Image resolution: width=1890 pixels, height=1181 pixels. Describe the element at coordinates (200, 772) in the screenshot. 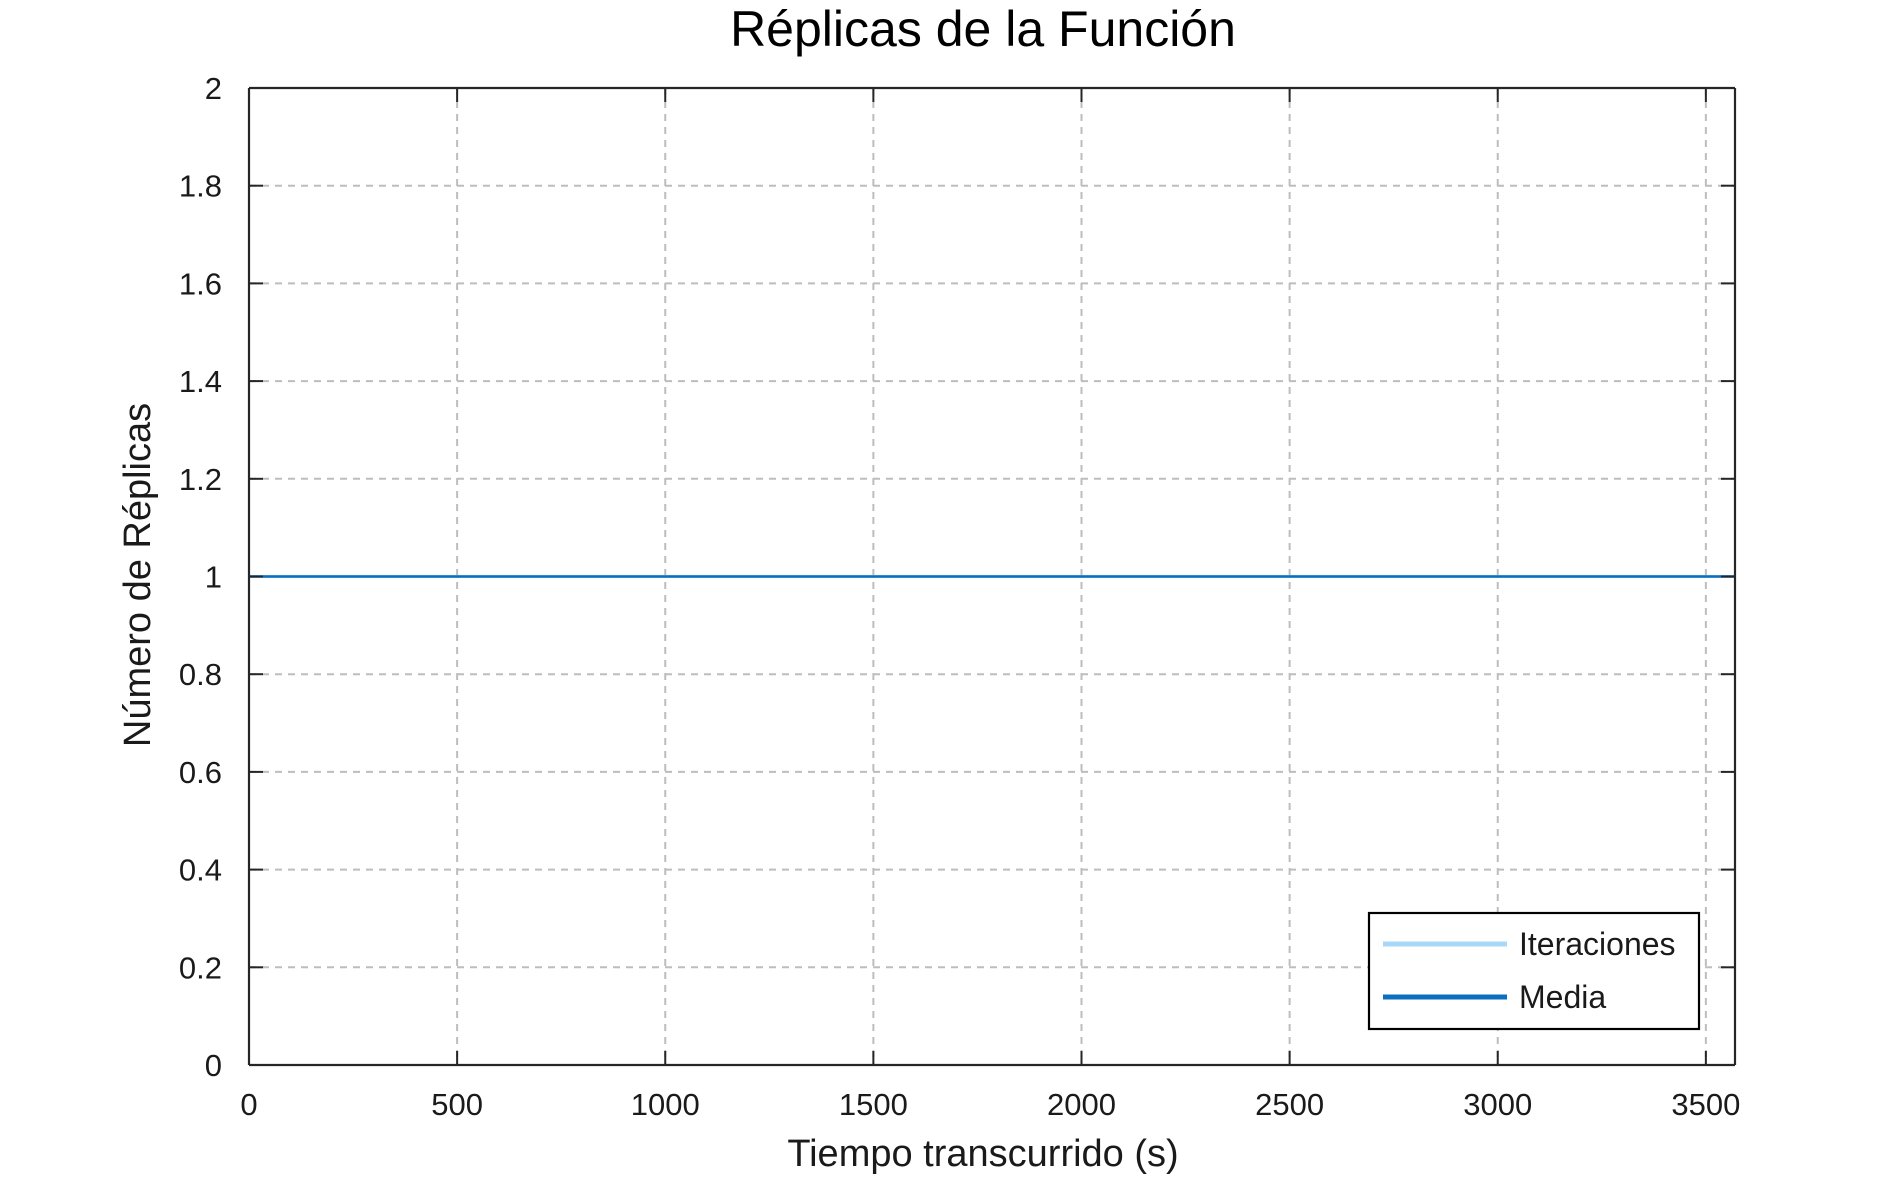

I see `y-tick-label: 0.6` at that location.